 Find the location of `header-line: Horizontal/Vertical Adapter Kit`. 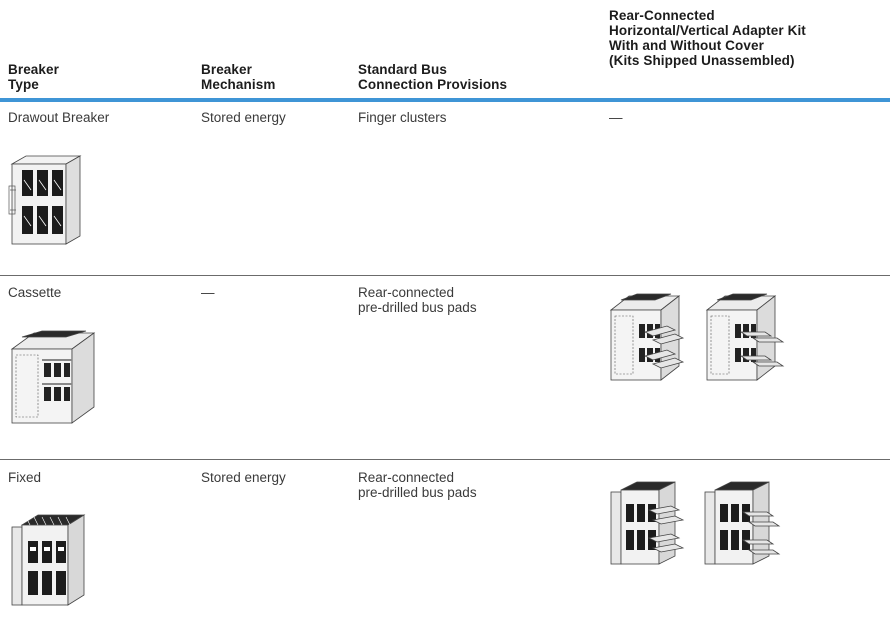

header-line: Horizontal/Vertical Adapter Kit is located at coordinates (707, 30).